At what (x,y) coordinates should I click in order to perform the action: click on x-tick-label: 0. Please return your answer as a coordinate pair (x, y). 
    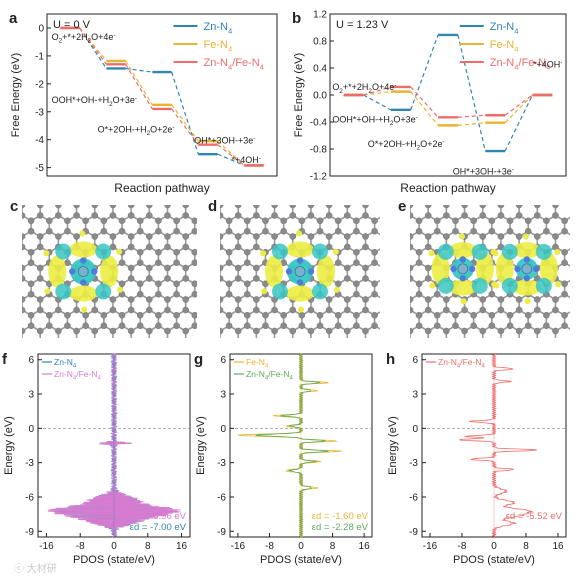
    Looking at the image, I should click on (494, 546).